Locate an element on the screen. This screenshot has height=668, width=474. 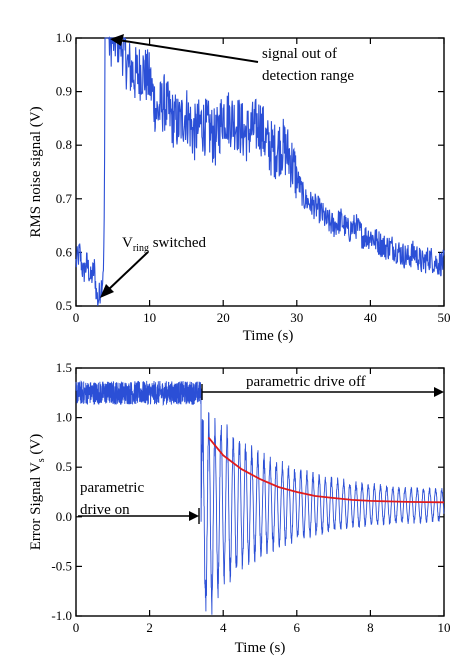
top-y-tick-label: 0.7 is located at coordinates (64, 198).